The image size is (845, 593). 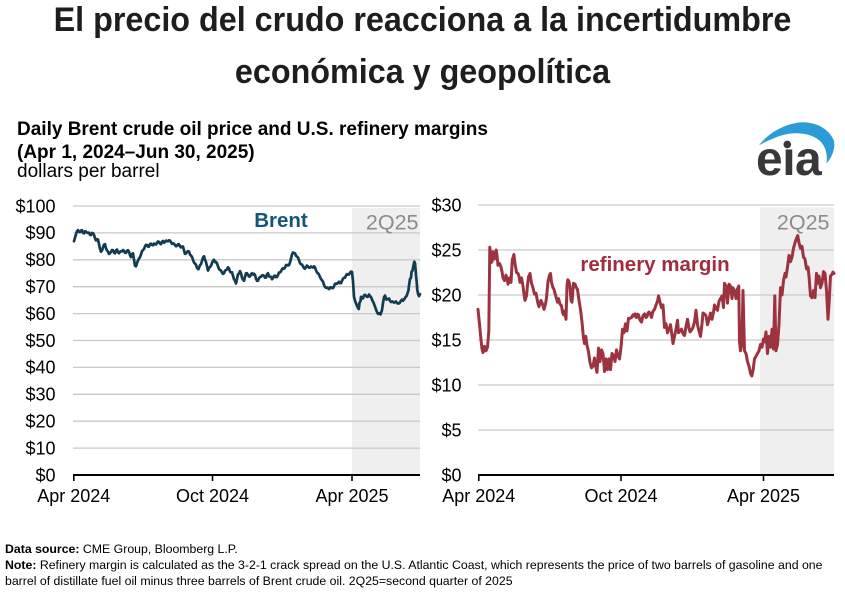 I want to click on svg-text: refinery margin, so click(x=654, y=264).